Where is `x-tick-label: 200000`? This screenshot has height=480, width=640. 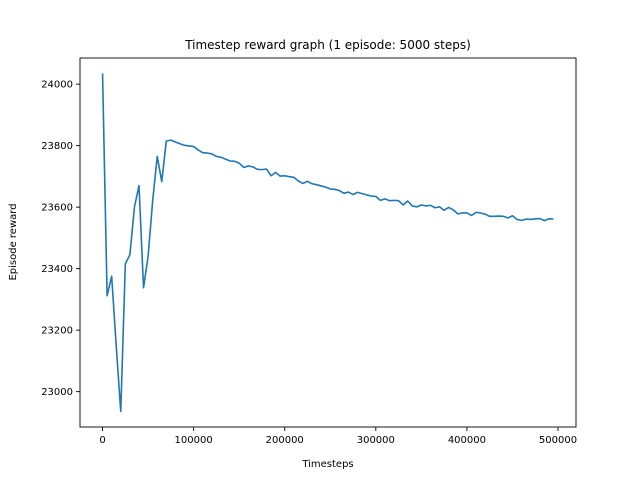 x-tick-label: 200000 is located at coordinates (285, 440).